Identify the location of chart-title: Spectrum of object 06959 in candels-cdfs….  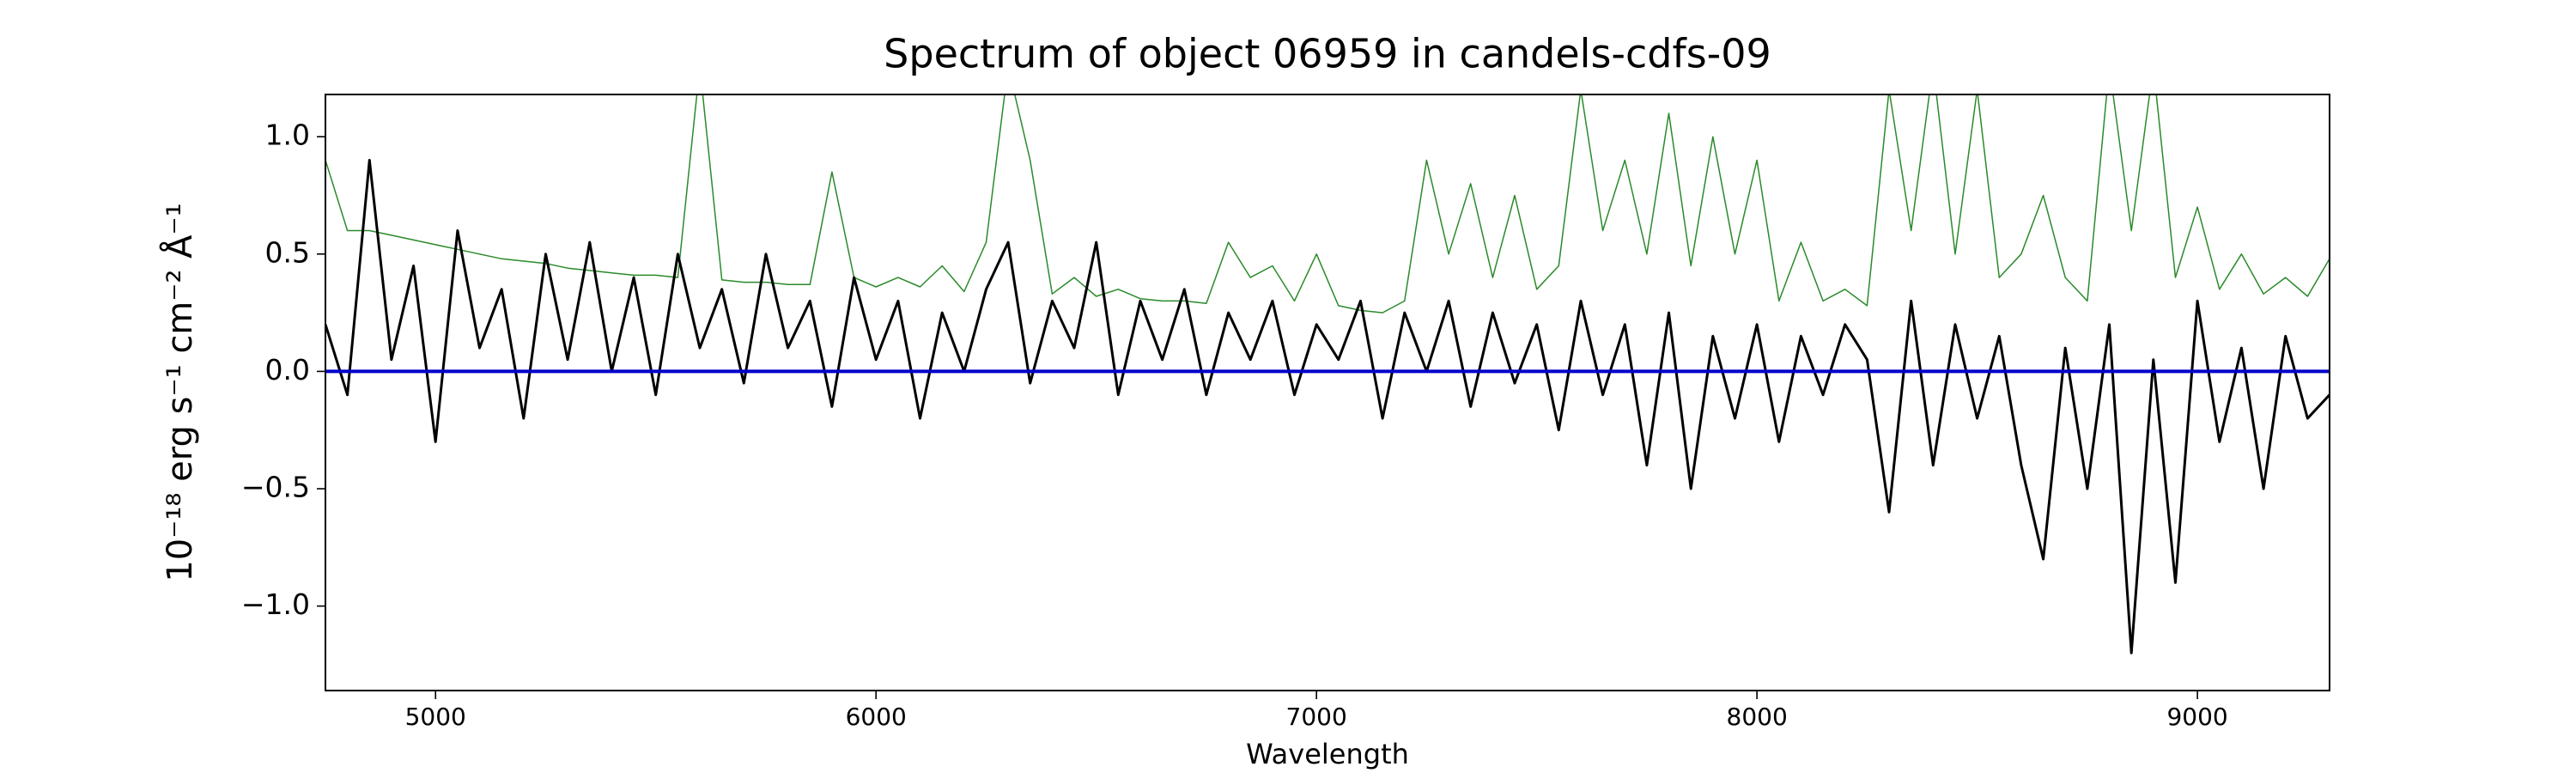
(1327, 54).